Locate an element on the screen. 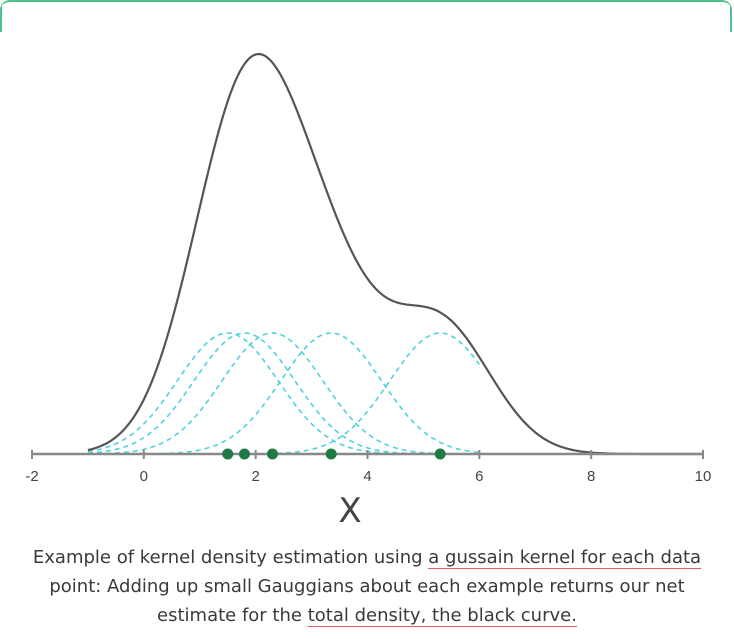 This screenshot has width=734, height=639. x-axis: -2 0 2 4 6 8 10 is located at coordinates (368, 467).